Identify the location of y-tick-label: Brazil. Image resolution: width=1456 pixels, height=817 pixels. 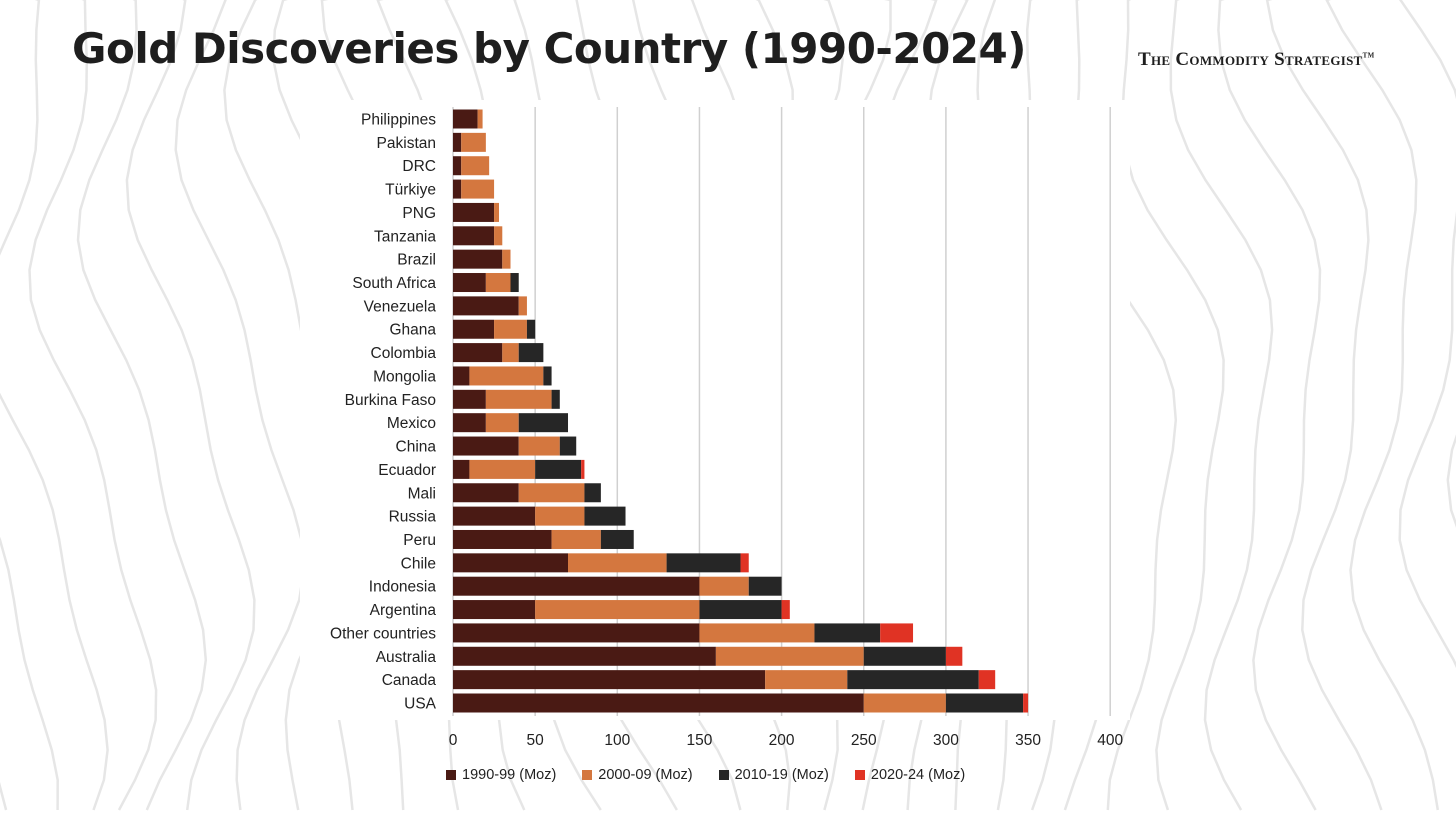
(416, 260).